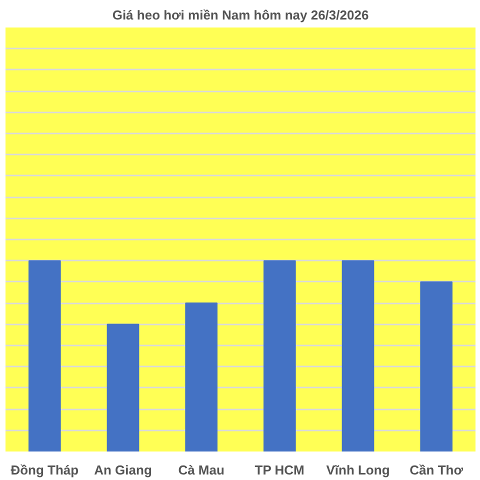 This screenshot has width=480, height=480. I want to click on x-tick-label: Cà Mau, so click(201, 470).